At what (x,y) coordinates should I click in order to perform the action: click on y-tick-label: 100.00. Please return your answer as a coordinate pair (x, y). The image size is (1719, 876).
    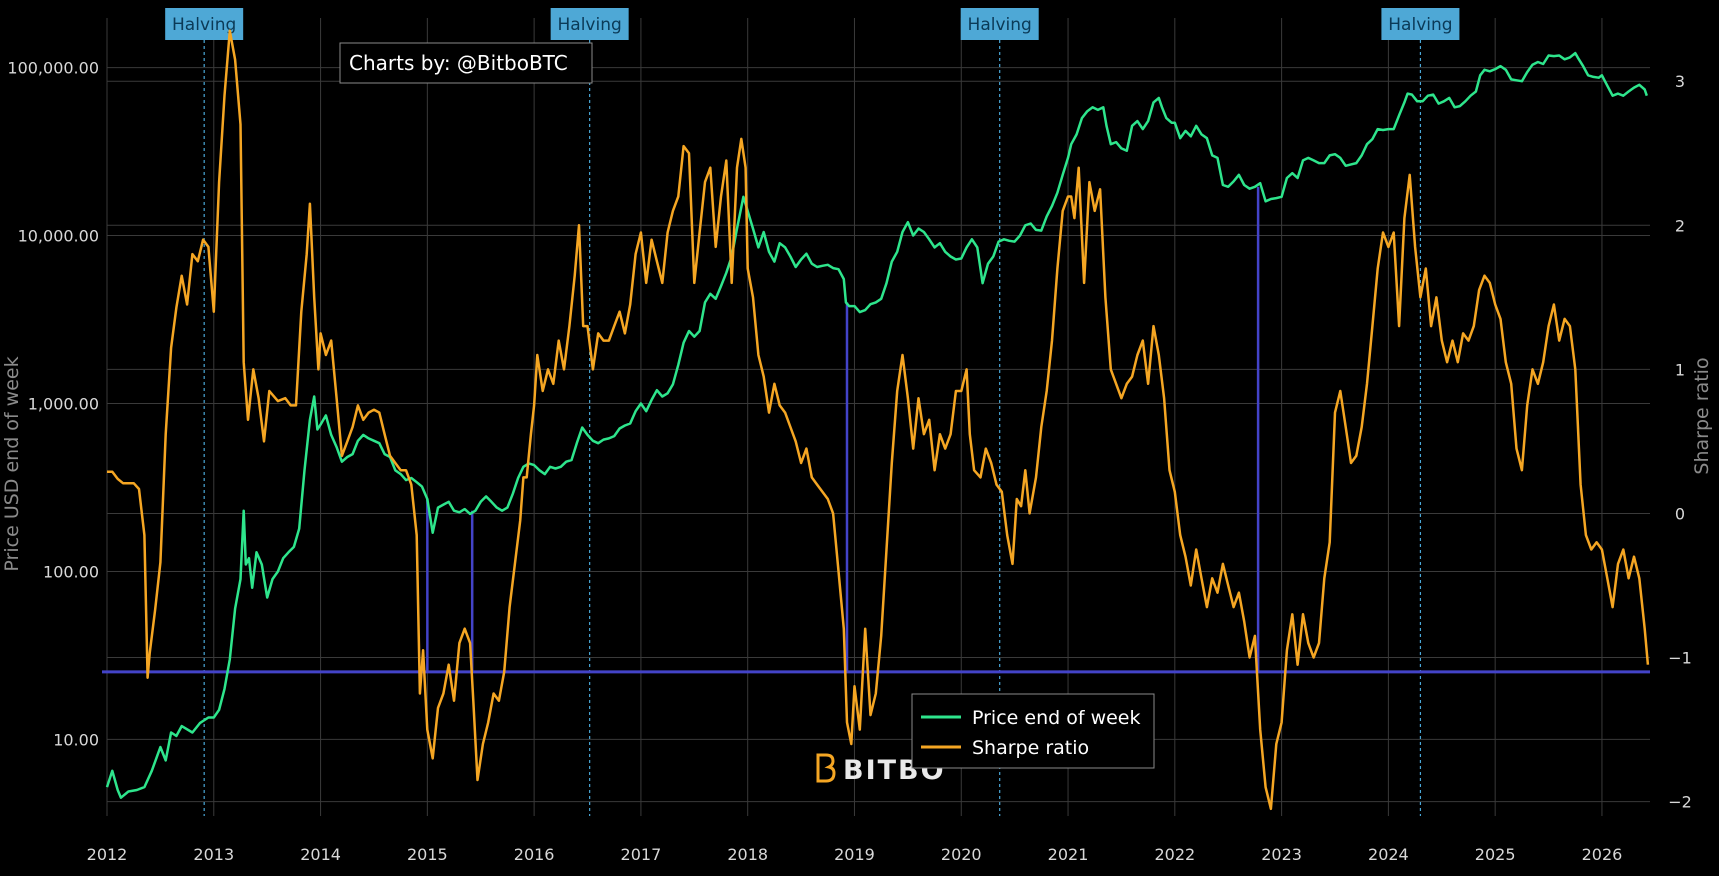
    Looking at the image, I should click on (71, 571).